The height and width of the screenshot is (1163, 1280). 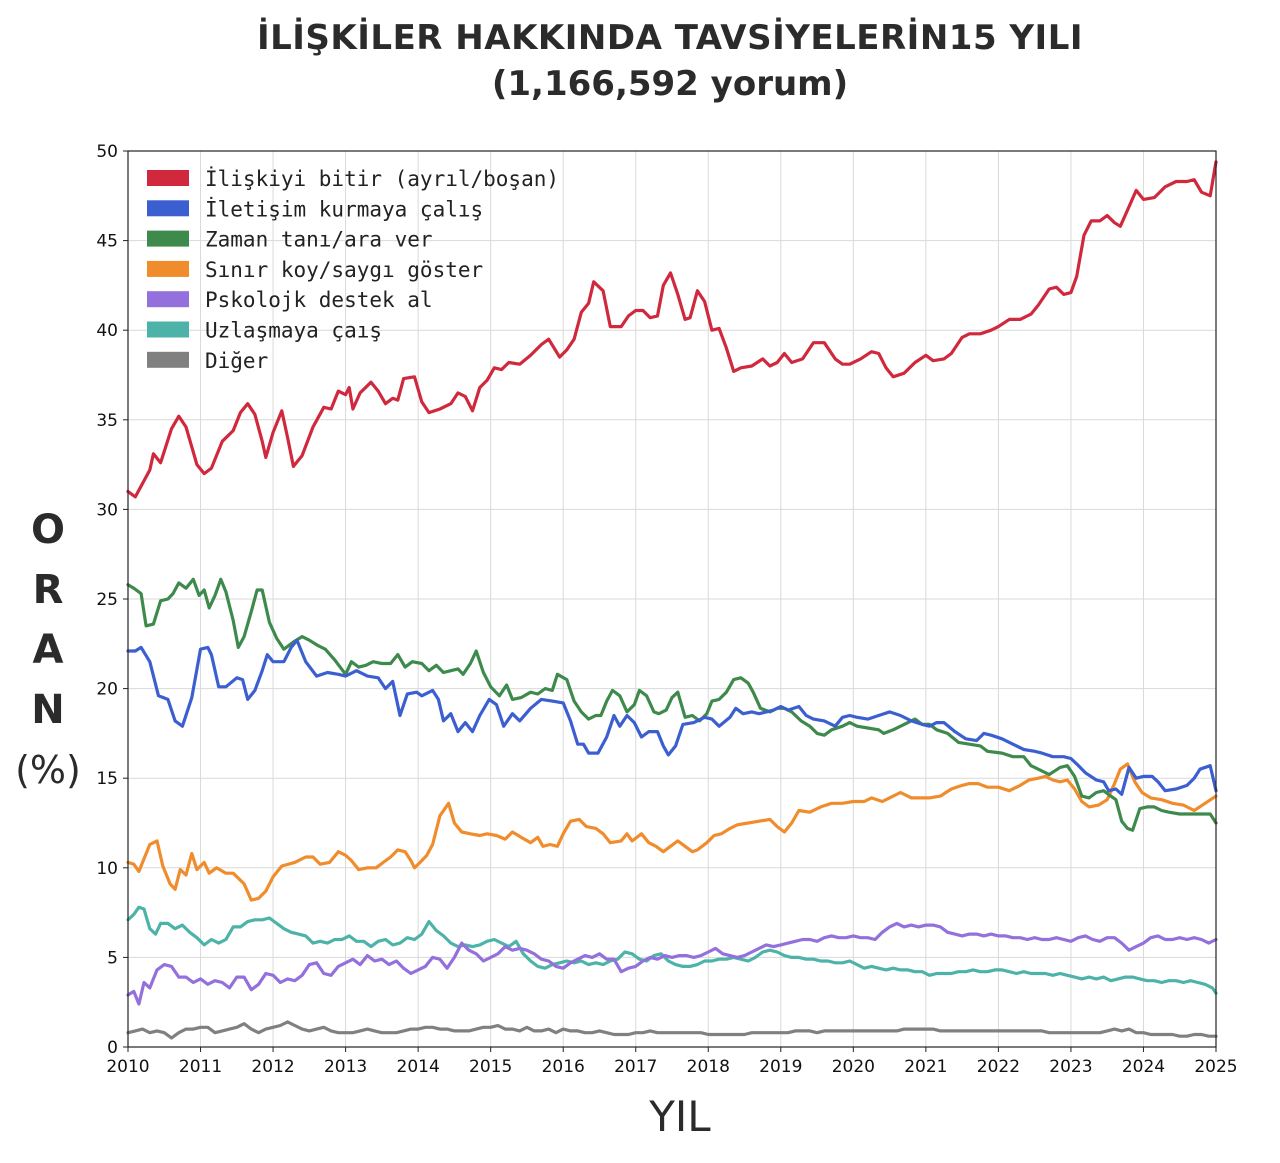 I want to click on y-tick-label: 20, so click(x=107, y=690).